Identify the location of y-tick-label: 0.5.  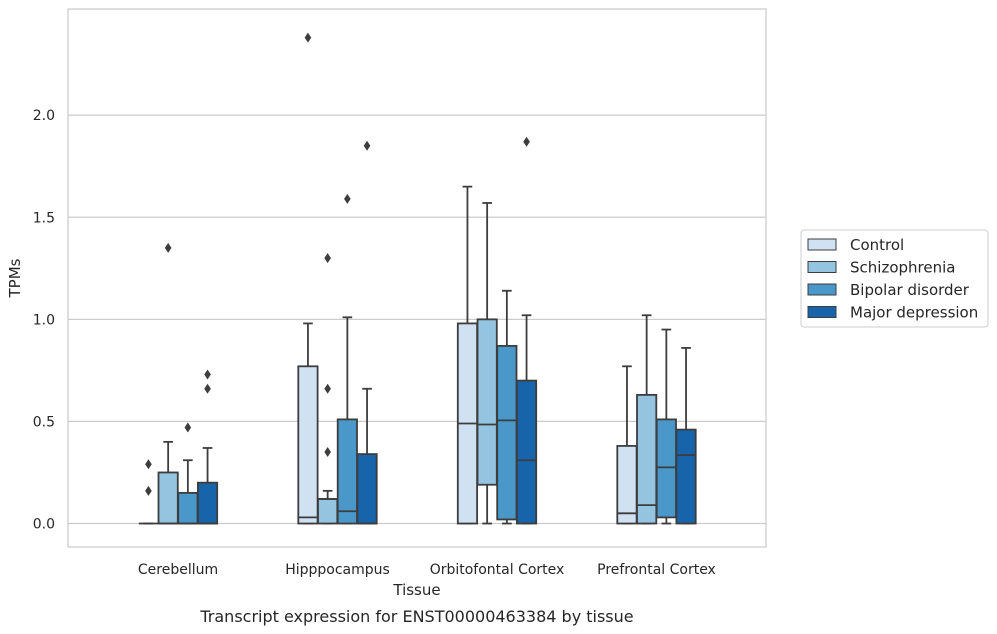
(44, 422).